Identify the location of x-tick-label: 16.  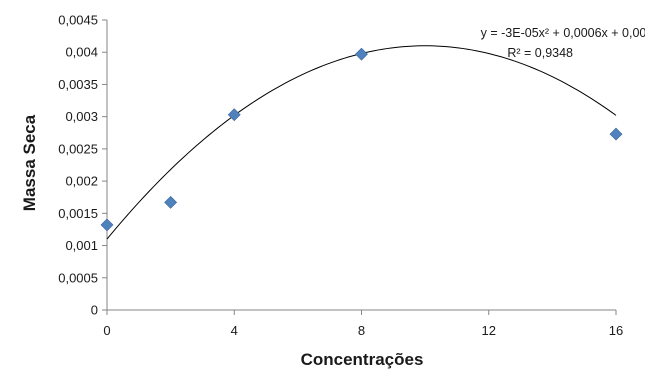
(616, 330).